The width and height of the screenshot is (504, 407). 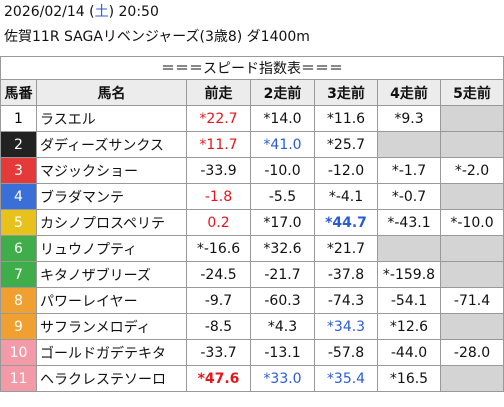 What do you see at coordinates (218, 326) in the screenshot?
I see `speed-index: -8.5` at bounding box center [218, 326].